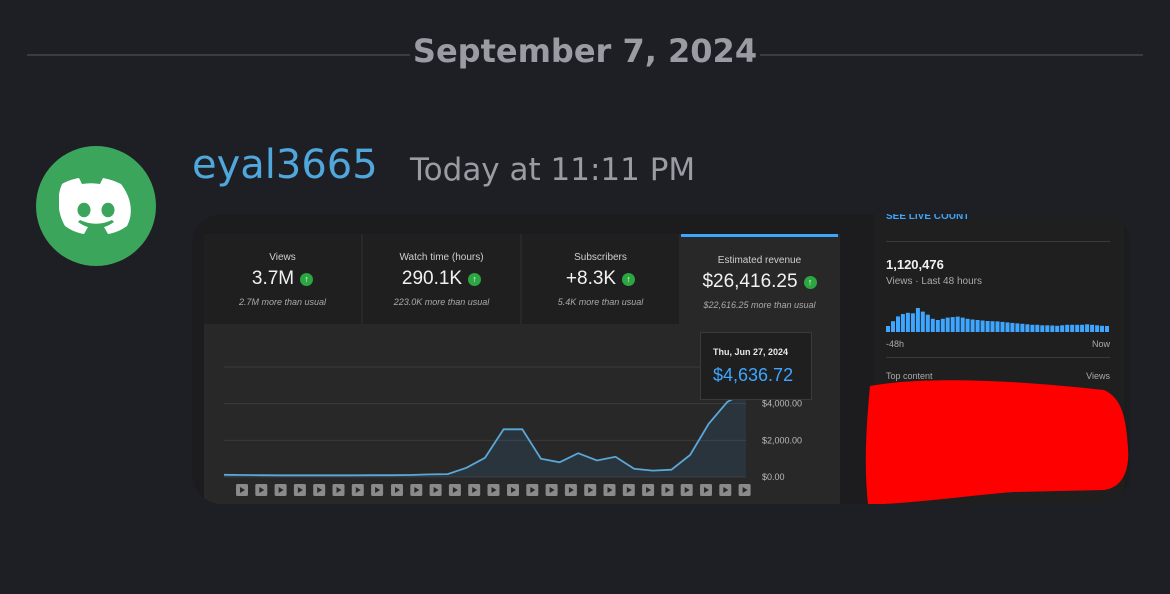 Image resolution: width=1170 pixels, height=594 pixels. Describe the element at coordinates (951, 55) in the screenshot. I see `divider-right` at that location.